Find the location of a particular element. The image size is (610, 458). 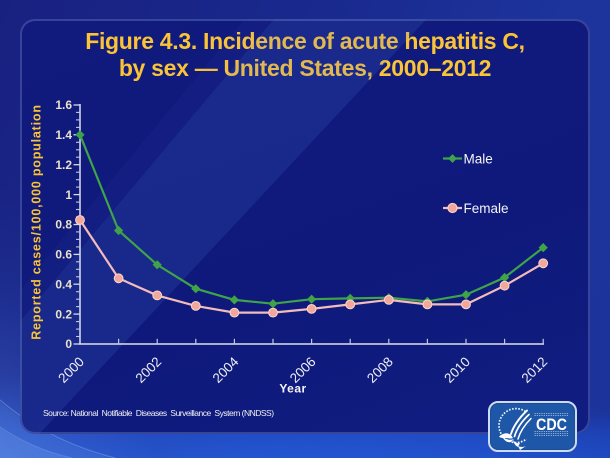

svg-text: 1.4 is located at coordinates (63, 135).